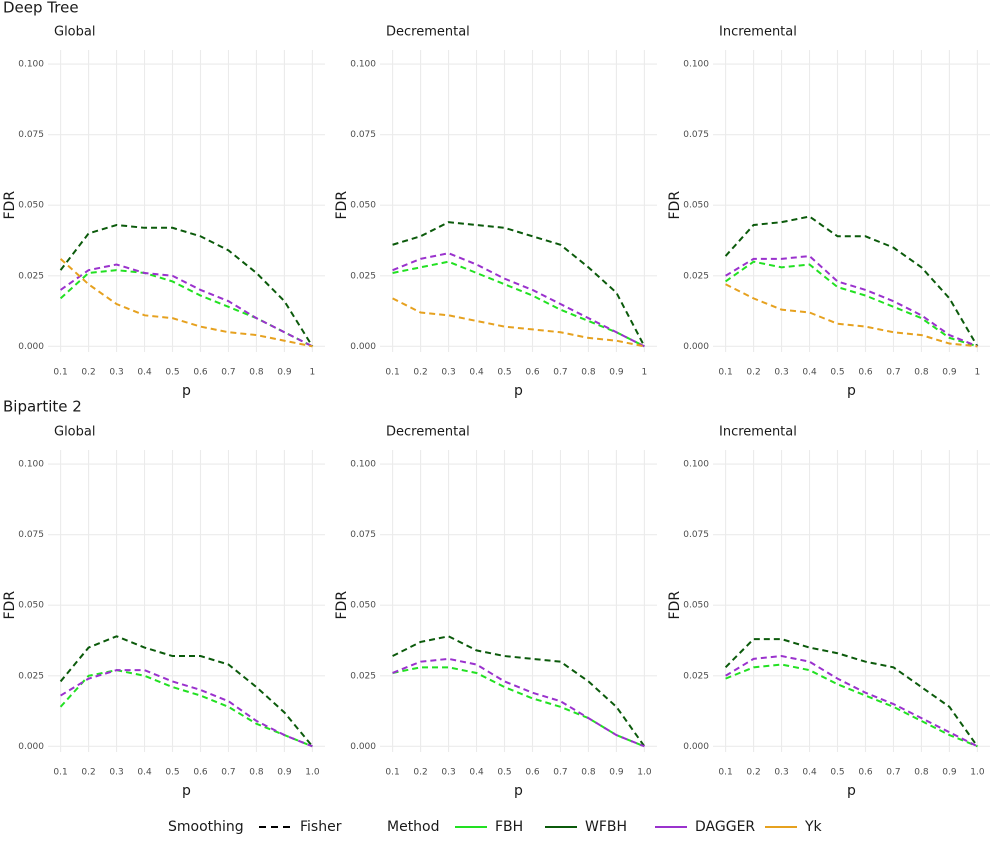 The width and height of the screenshot is (997, 854). What do you see at coordinates (509, 827) in the screenshot?
I see `legend-label: FBH` at bounding box center [509, 827].